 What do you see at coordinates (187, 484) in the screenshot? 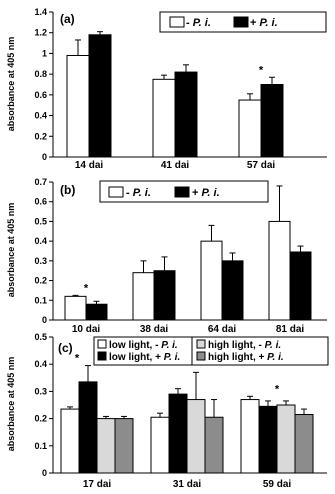
I see `category-label: 31 dai` at bounding box center [187, 484].